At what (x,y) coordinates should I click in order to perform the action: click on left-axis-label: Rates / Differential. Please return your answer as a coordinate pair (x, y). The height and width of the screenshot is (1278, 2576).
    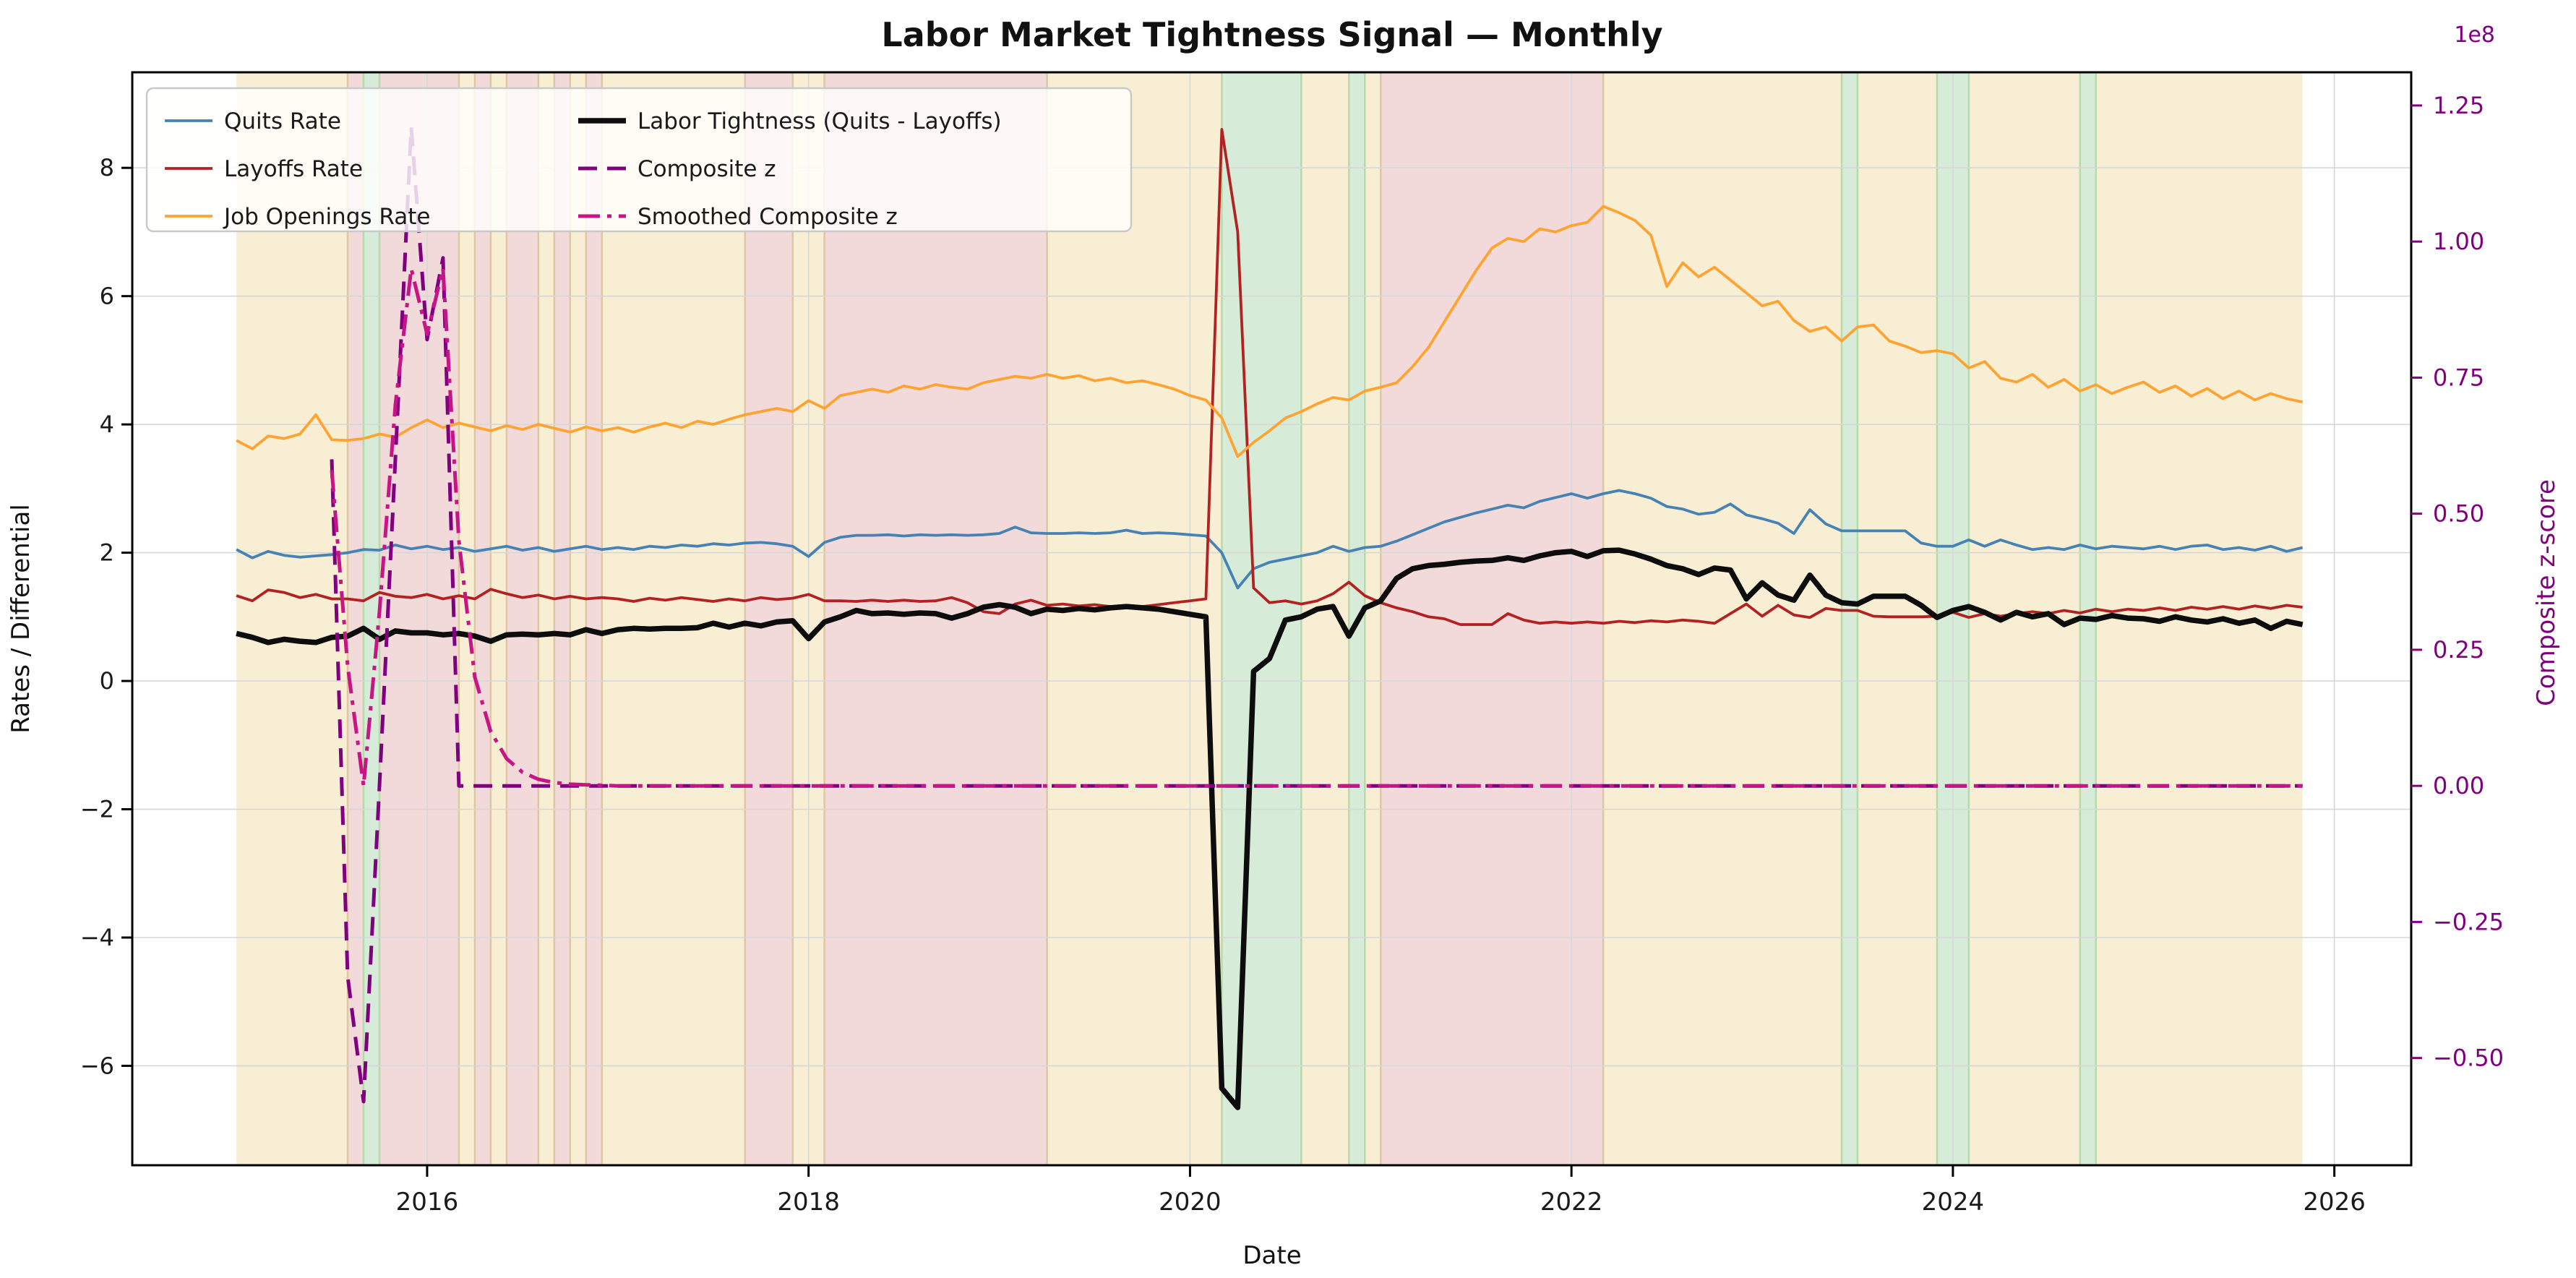
    Looking at the image, I should click on (21, 618).